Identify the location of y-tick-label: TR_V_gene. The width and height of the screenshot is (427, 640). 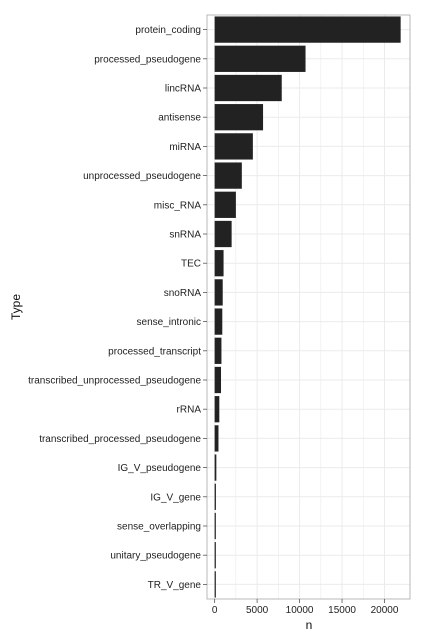
(175, 585).